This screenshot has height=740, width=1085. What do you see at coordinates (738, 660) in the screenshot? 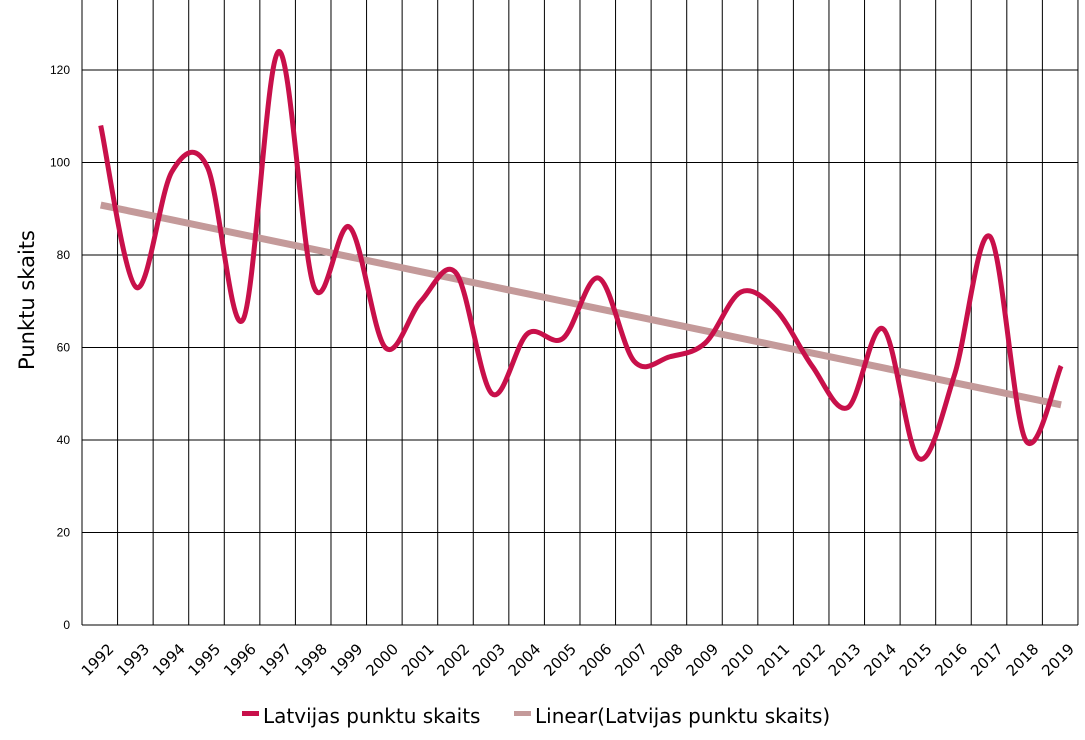
I see `x-tick-label: 2010` at bounding box center [738, 660].